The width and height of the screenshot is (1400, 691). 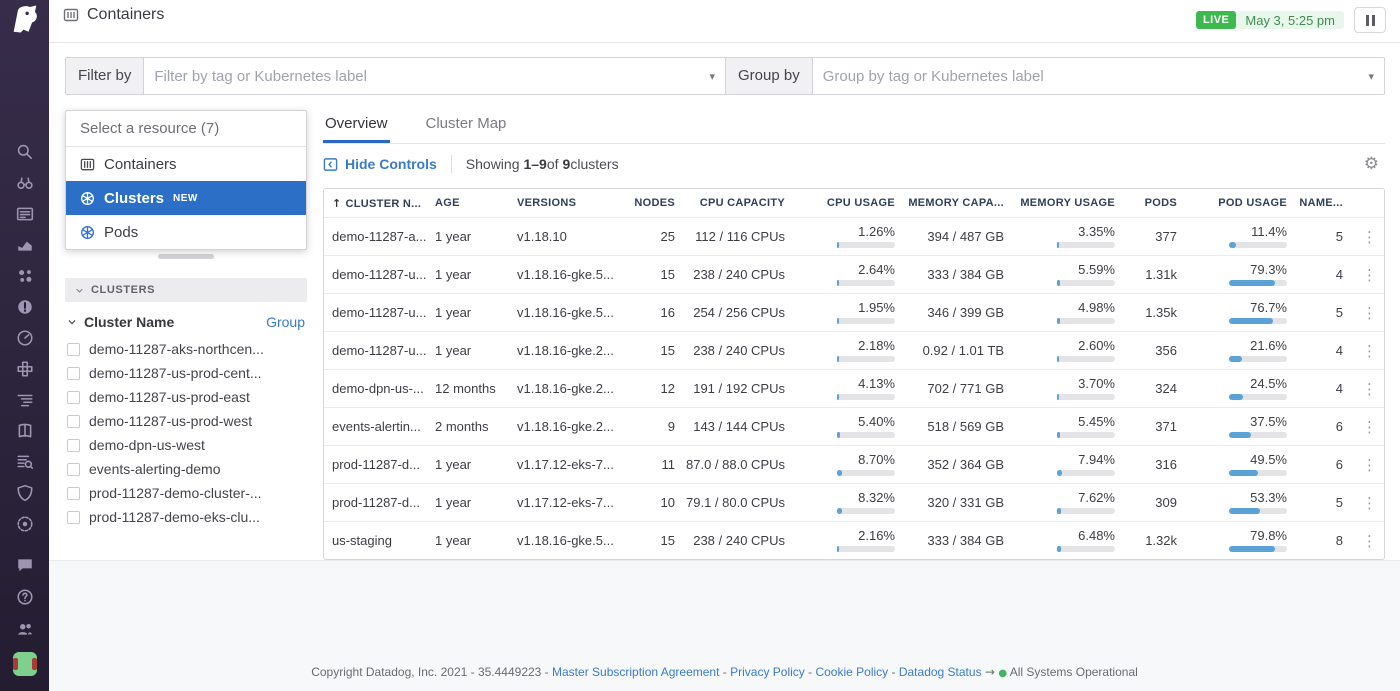 What do you see at coordinates (25, 276) in the screenshot?
I see `processes-icon` at bounding box center [25, 276].